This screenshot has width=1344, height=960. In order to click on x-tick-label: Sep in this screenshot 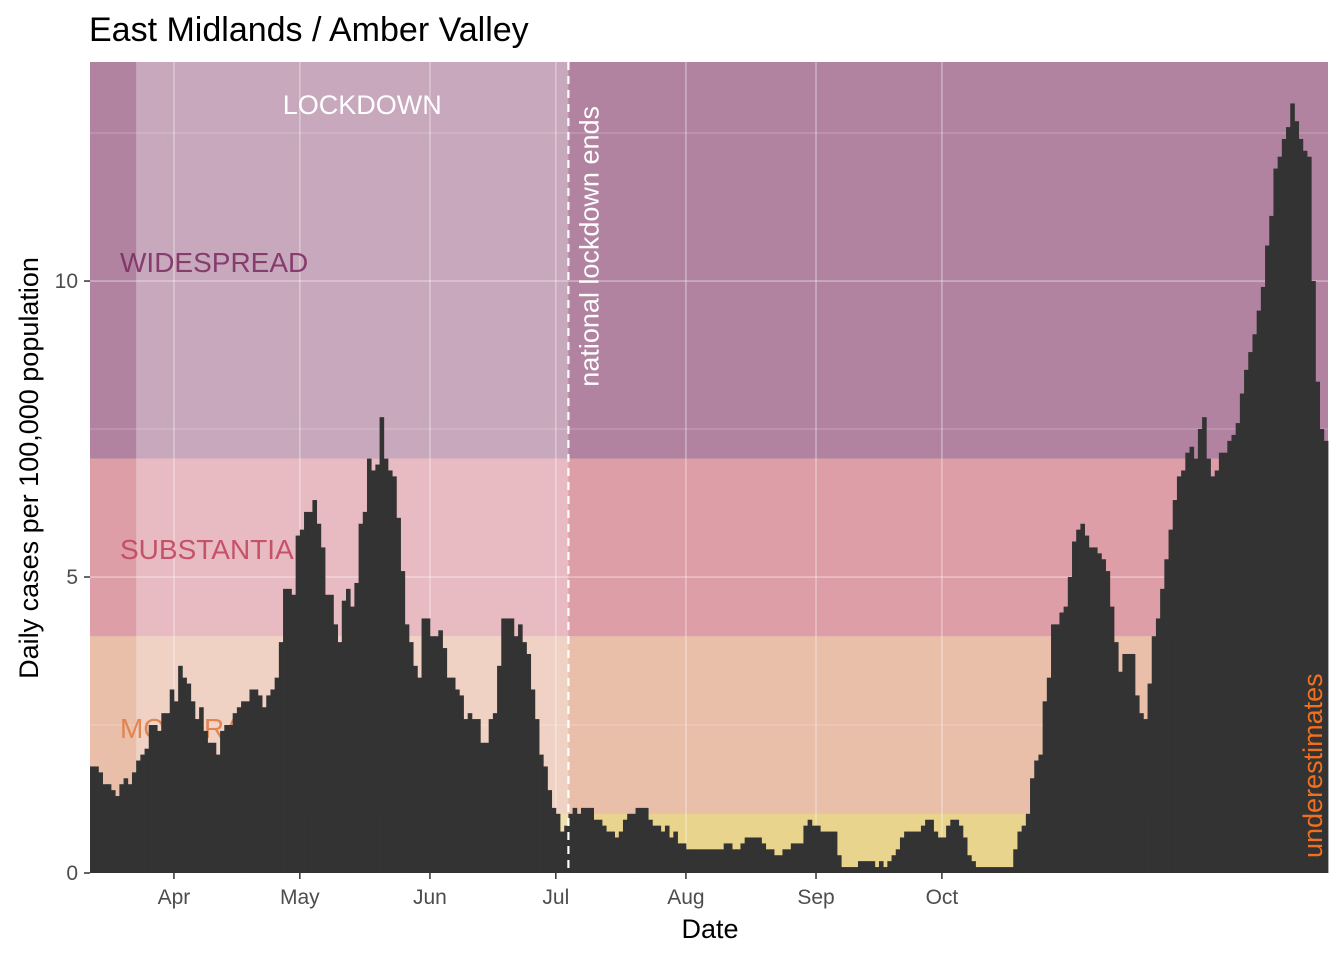, I will do `click(815, 897)`.